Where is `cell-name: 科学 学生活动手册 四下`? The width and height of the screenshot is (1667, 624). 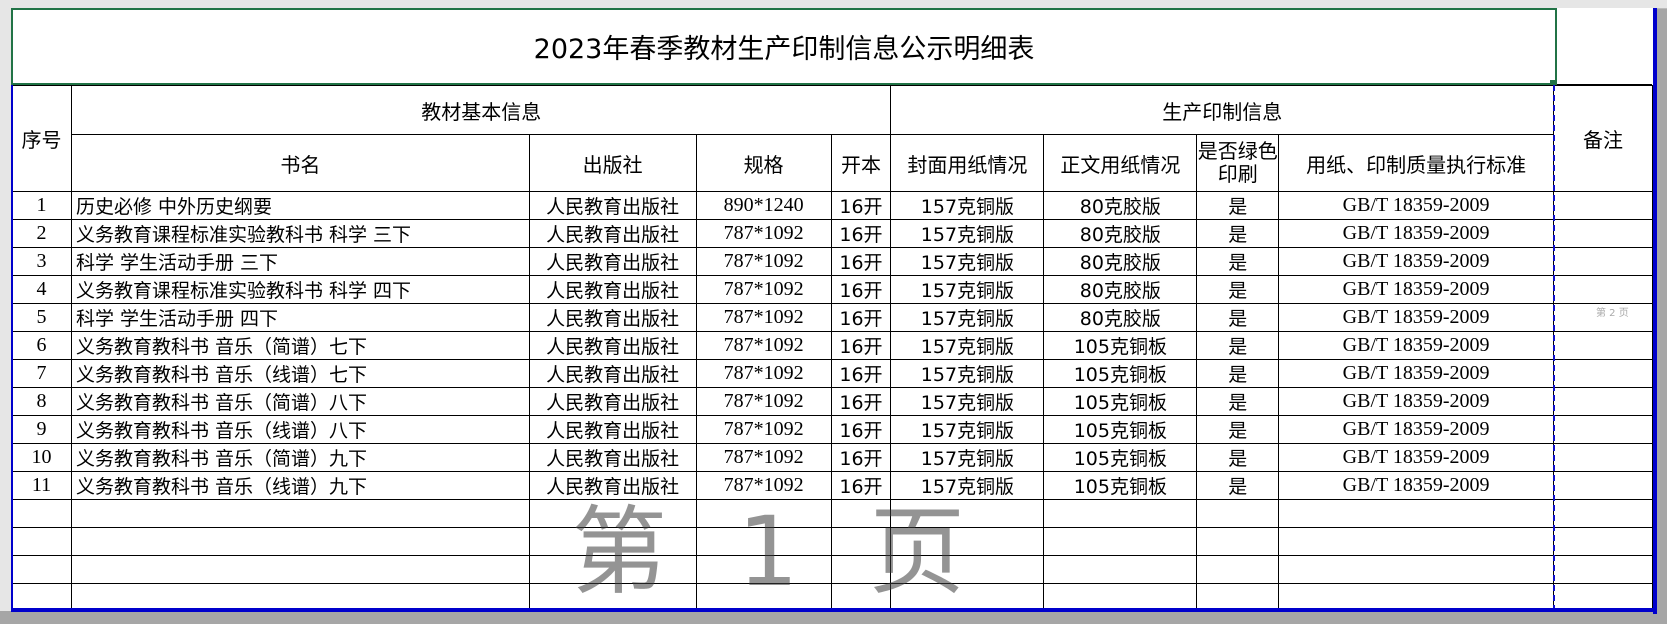
cell-name: 科学 学生活动手册 四下 is located at coordinates (300, 317).